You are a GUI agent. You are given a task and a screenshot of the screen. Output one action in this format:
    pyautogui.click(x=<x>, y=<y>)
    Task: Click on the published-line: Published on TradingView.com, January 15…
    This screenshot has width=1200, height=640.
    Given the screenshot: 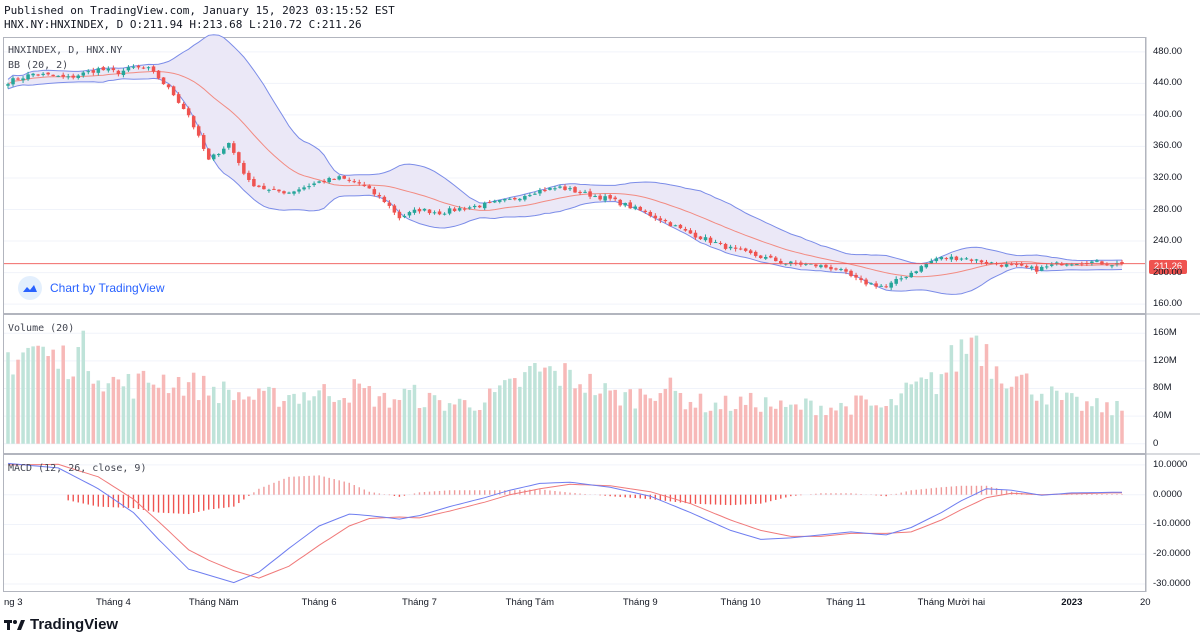 What is the action you would take?
    pyautogui.click(x=199, y=10)
    